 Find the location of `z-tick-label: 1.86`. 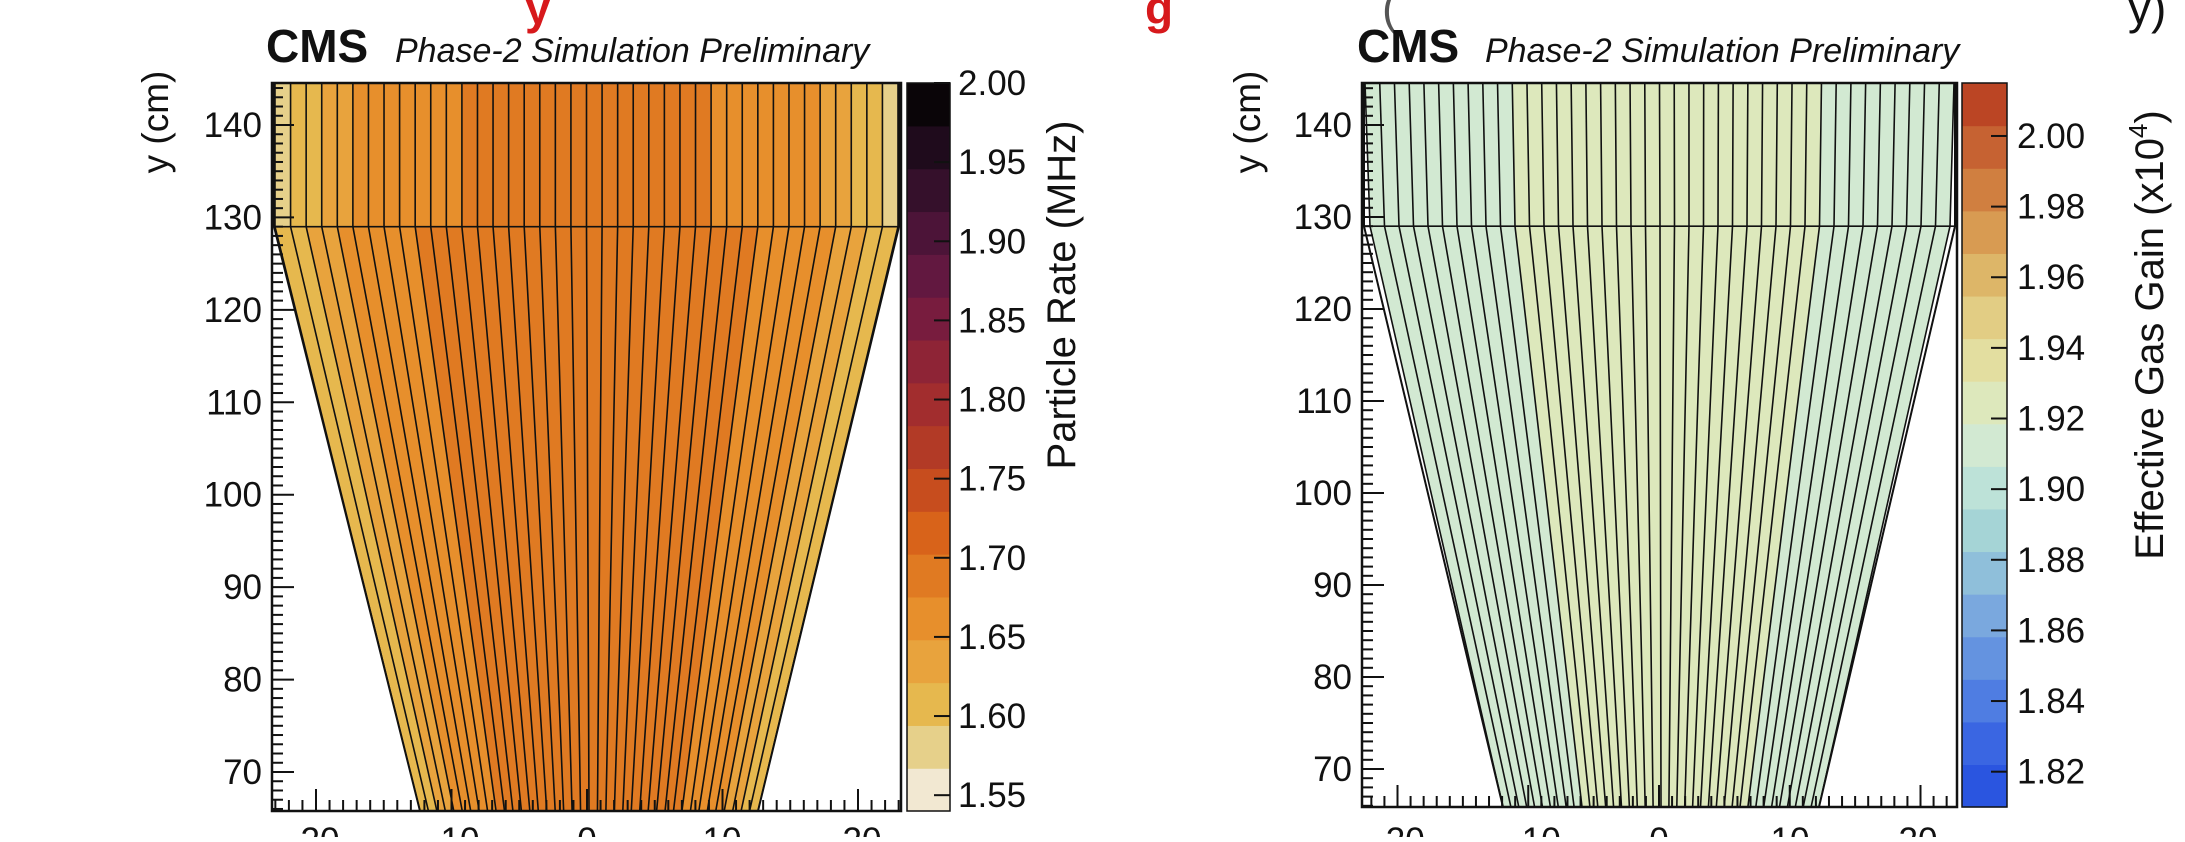

z-tick-label: 1.86 is located at coordinates (2051, 630).